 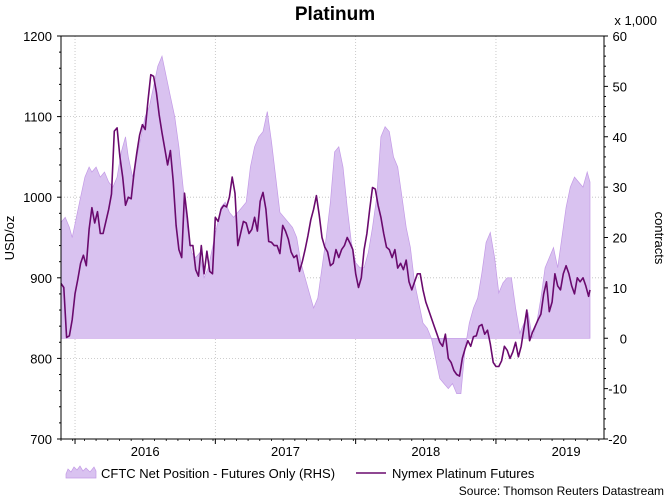 I want to click on right-tick-label: 20, so click(x=620, y=238).